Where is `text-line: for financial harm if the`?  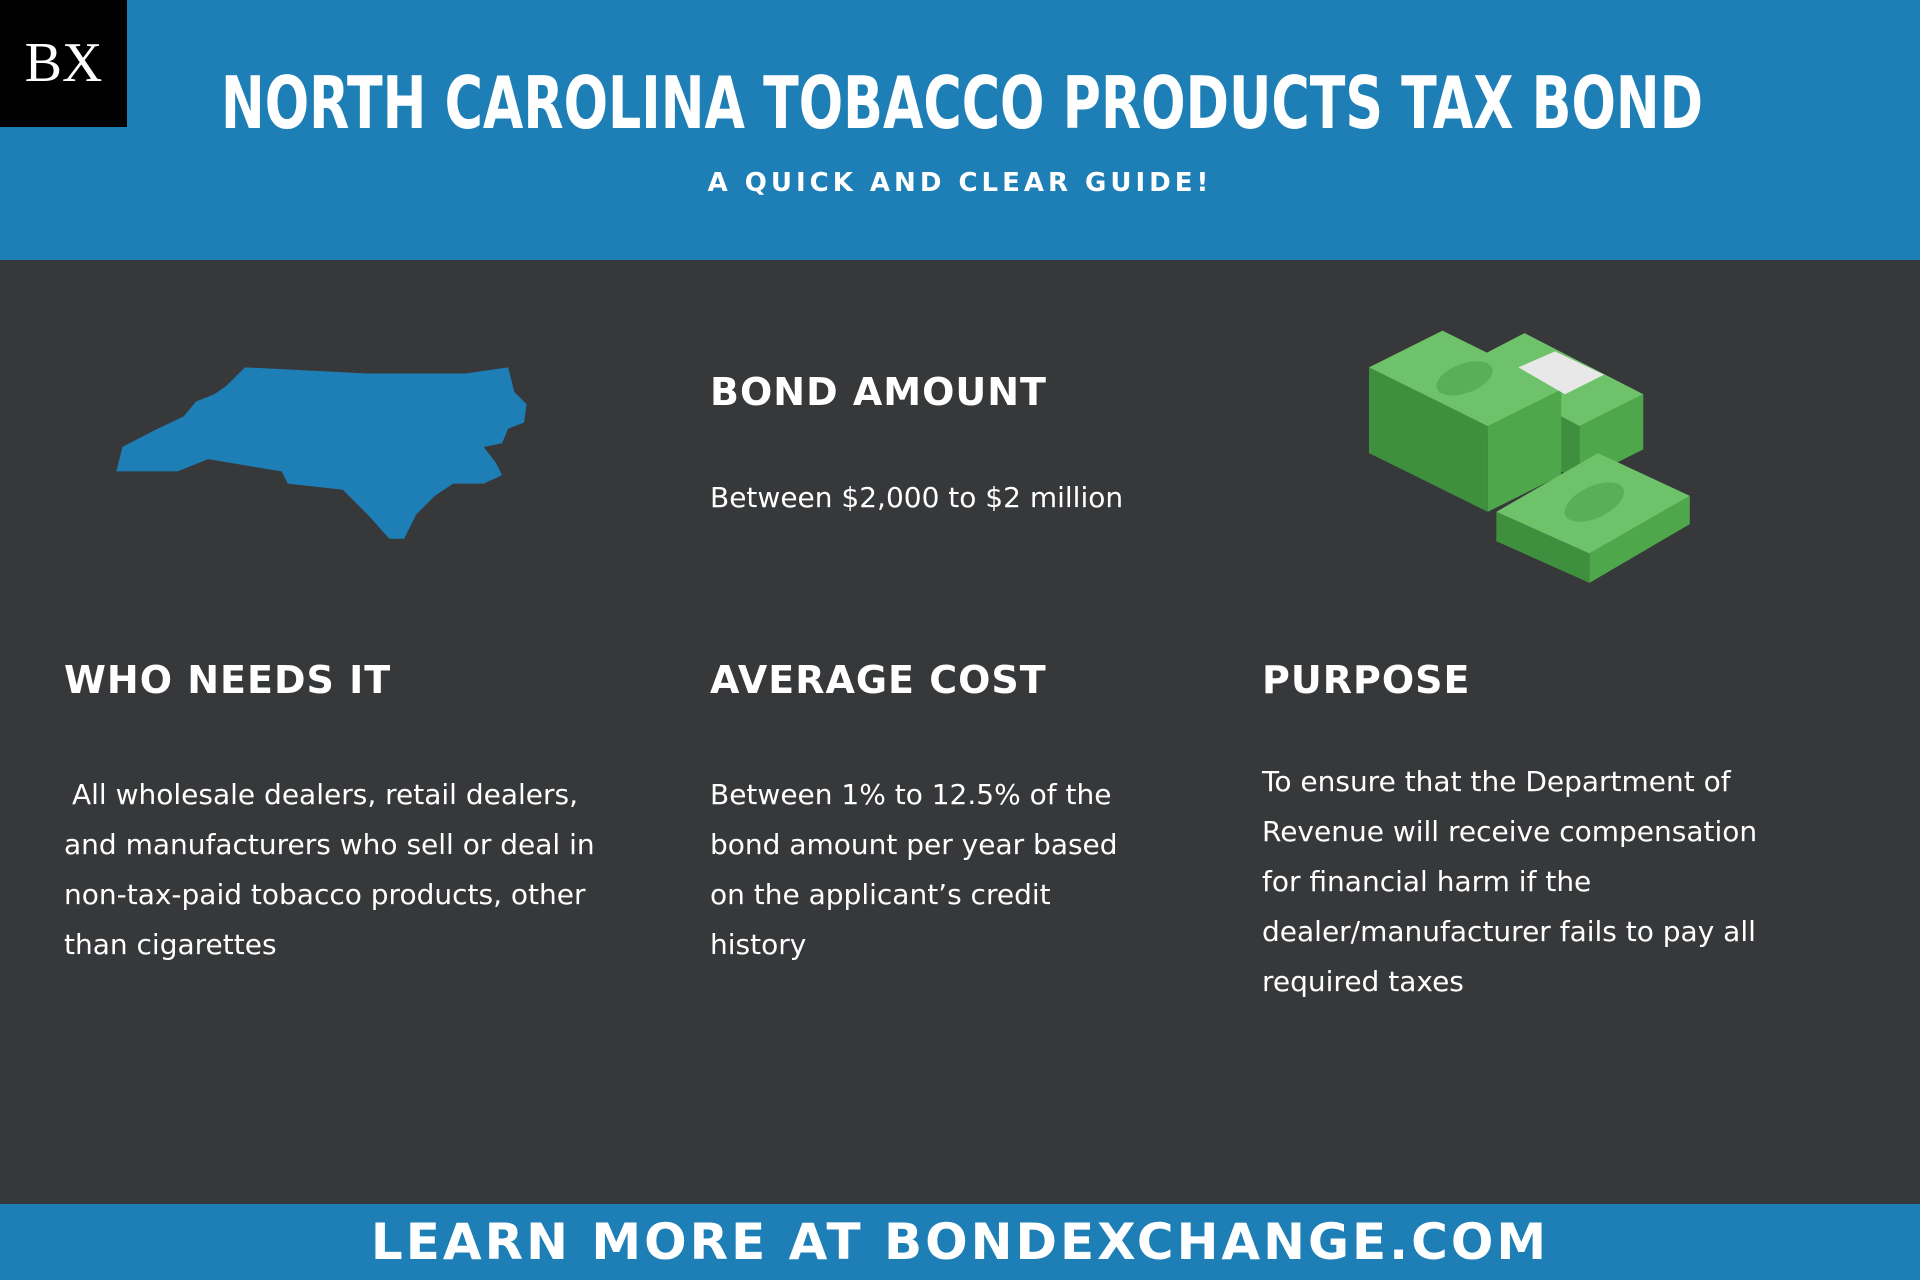
text-line: for financial harm if the is located at coordinates (1427, 881).